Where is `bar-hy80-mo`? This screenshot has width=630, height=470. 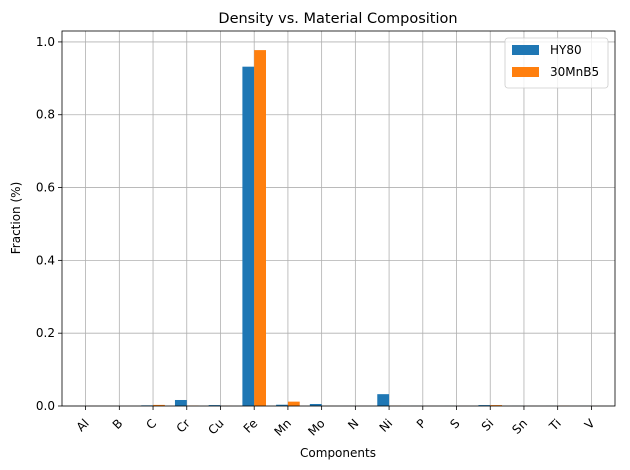 bar-hy80-mo is located at coordinates (315, 404).